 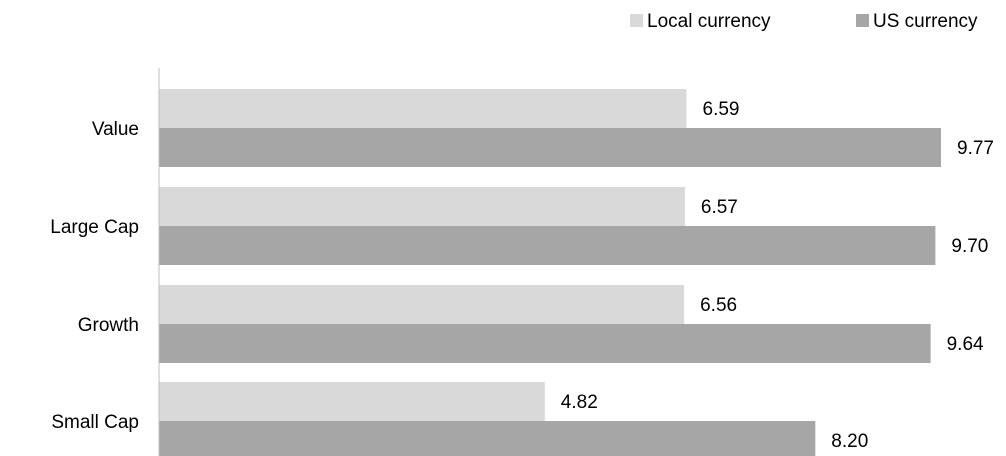 I want to click on legend-label-local-currency: Local currency, so click(x=709, y=21).